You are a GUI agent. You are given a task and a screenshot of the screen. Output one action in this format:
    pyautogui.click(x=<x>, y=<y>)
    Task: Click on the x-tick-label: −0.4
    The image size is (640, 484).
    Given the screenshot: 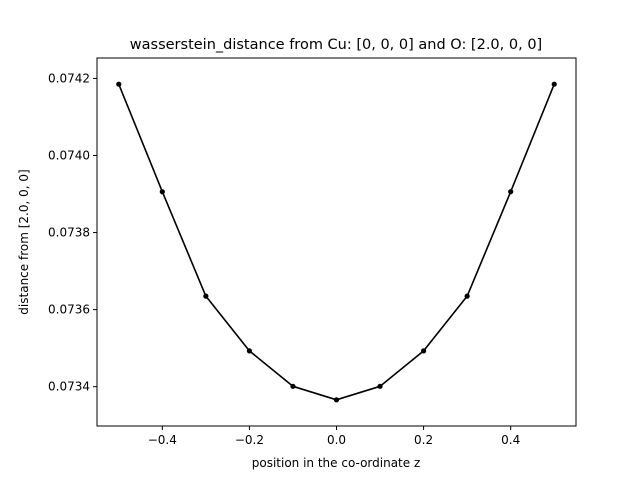 What is the action you would take?
    pyautogui.click(x=162, y=440)
    